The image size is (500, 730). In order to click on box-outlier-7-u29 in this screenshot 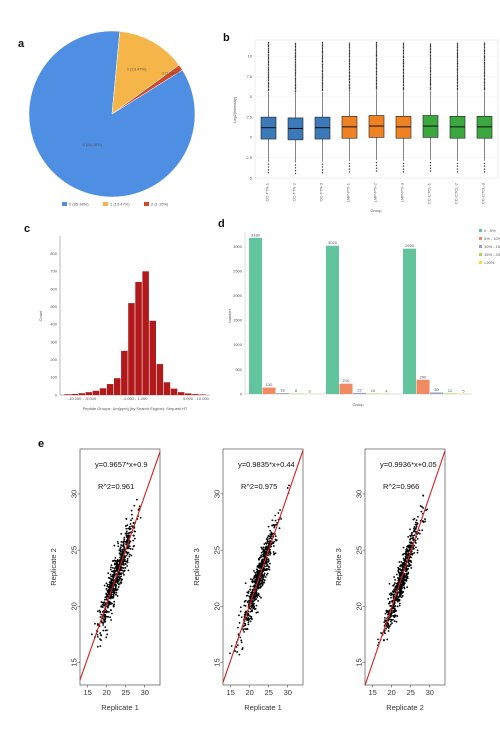, I will do `click(457, 47)`.